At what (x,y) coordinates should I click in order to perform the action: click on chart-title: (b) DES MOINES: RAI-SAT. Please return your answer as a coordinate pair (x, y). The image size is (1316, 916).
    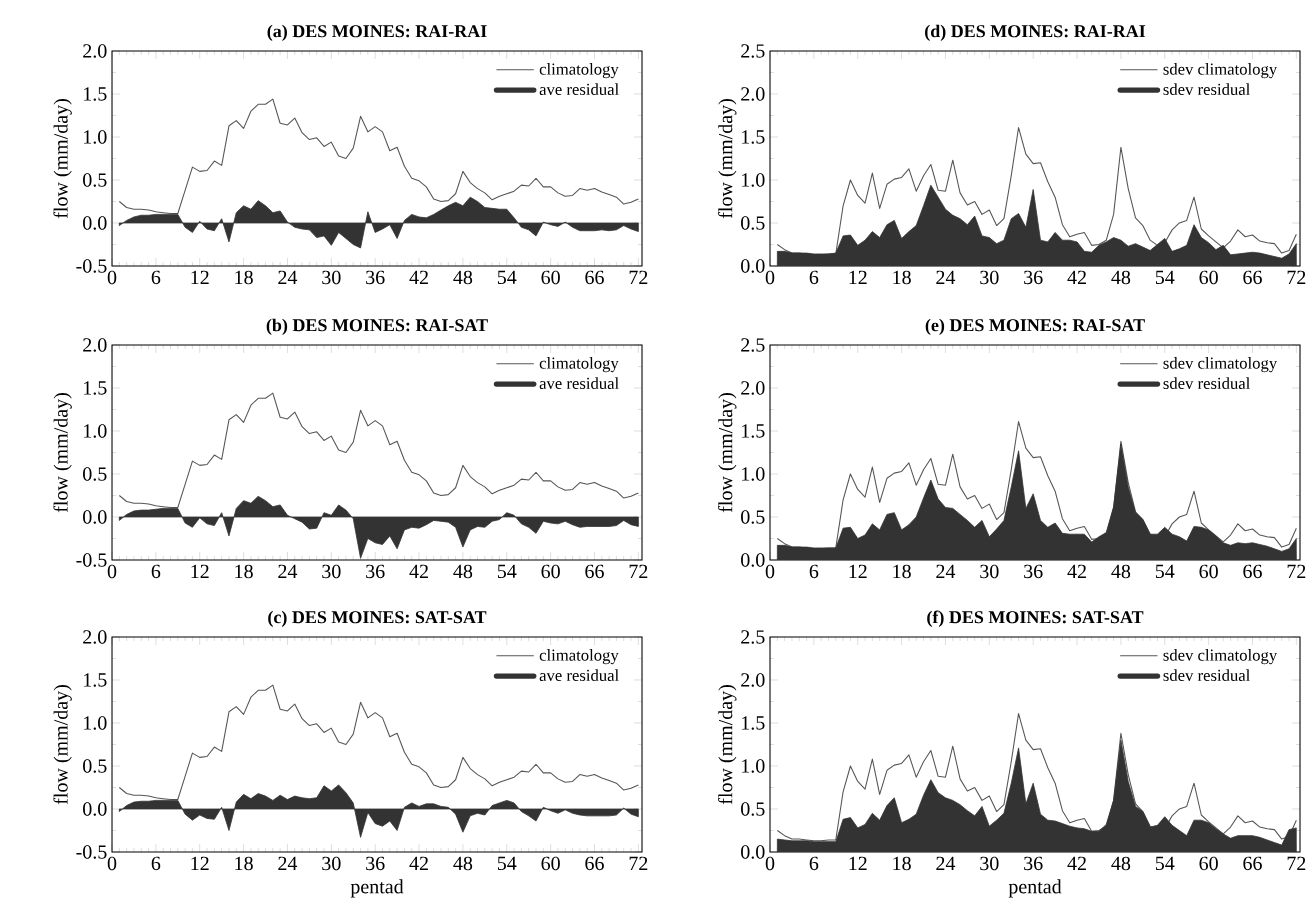
    Looking at the image, I should click on (377, 326).